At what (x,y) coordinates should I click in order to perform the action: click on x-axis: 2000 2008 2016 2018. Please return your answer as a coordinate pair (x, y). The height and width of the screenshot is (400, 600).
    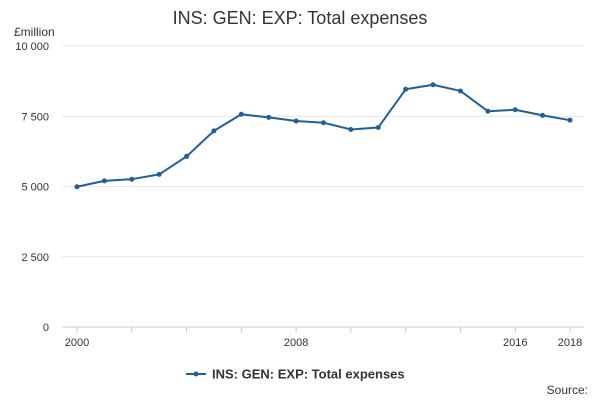
    Looking at the image, I should click on (323, 338).